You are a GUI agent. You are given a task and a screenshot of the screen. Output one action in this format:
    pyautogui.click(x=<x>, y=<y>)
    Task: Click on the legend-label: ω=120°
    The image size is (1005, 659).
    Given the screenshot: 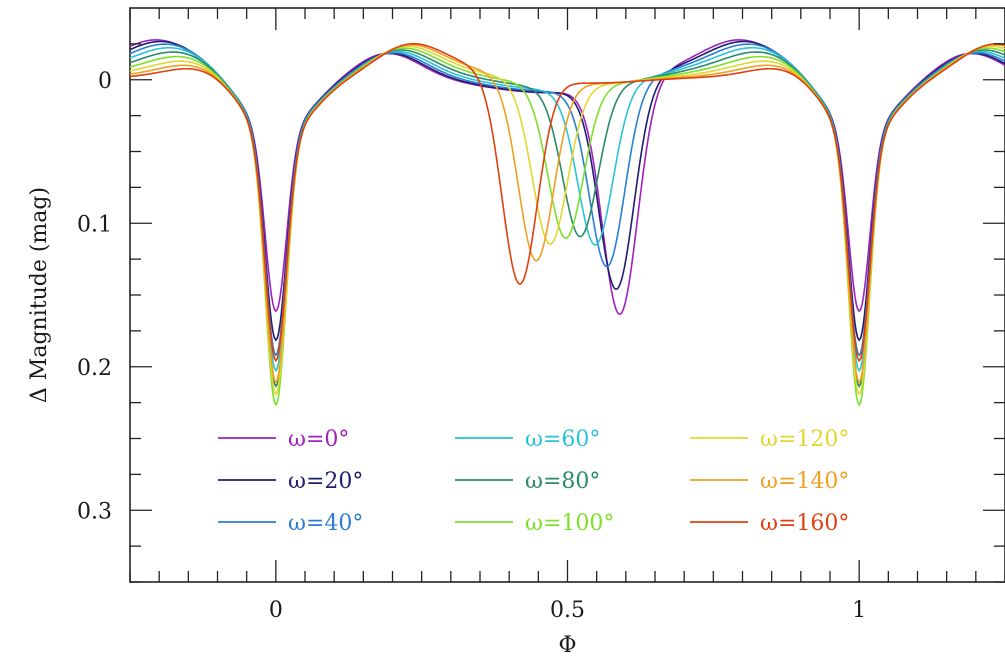 What is the action you would take?
    pyautogui.click(x=804, y=439)
    